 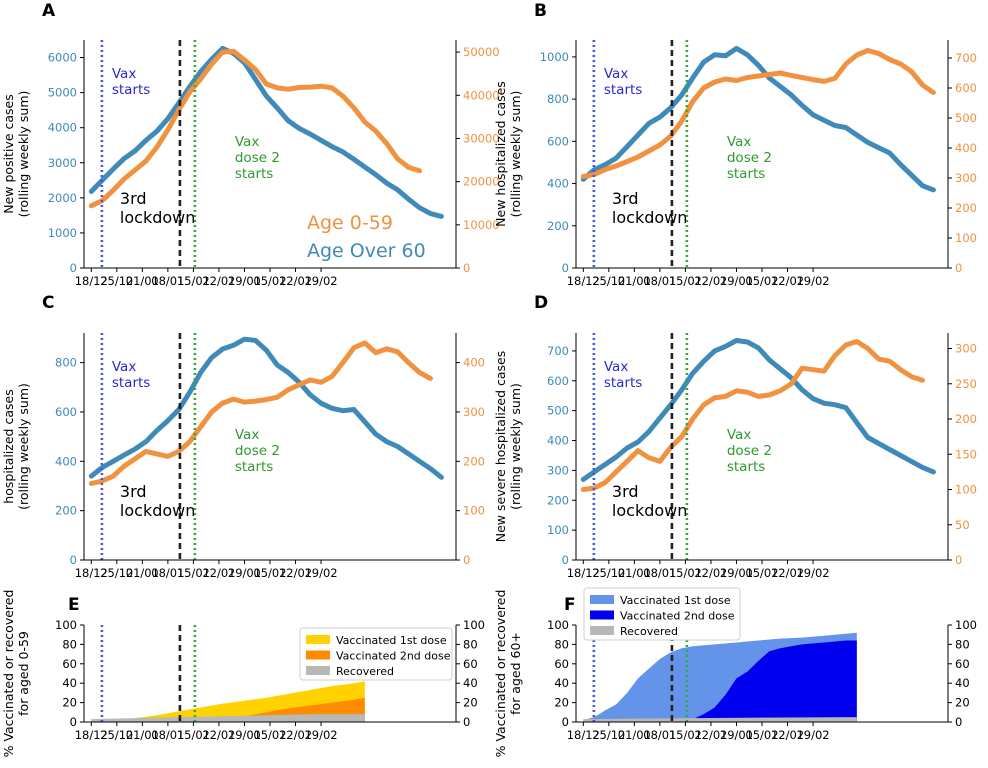 What do you see at coordinates (962, 644) in the screenshot?
I see `y-right-tick-label: 80` at bounding box center [962, 644].